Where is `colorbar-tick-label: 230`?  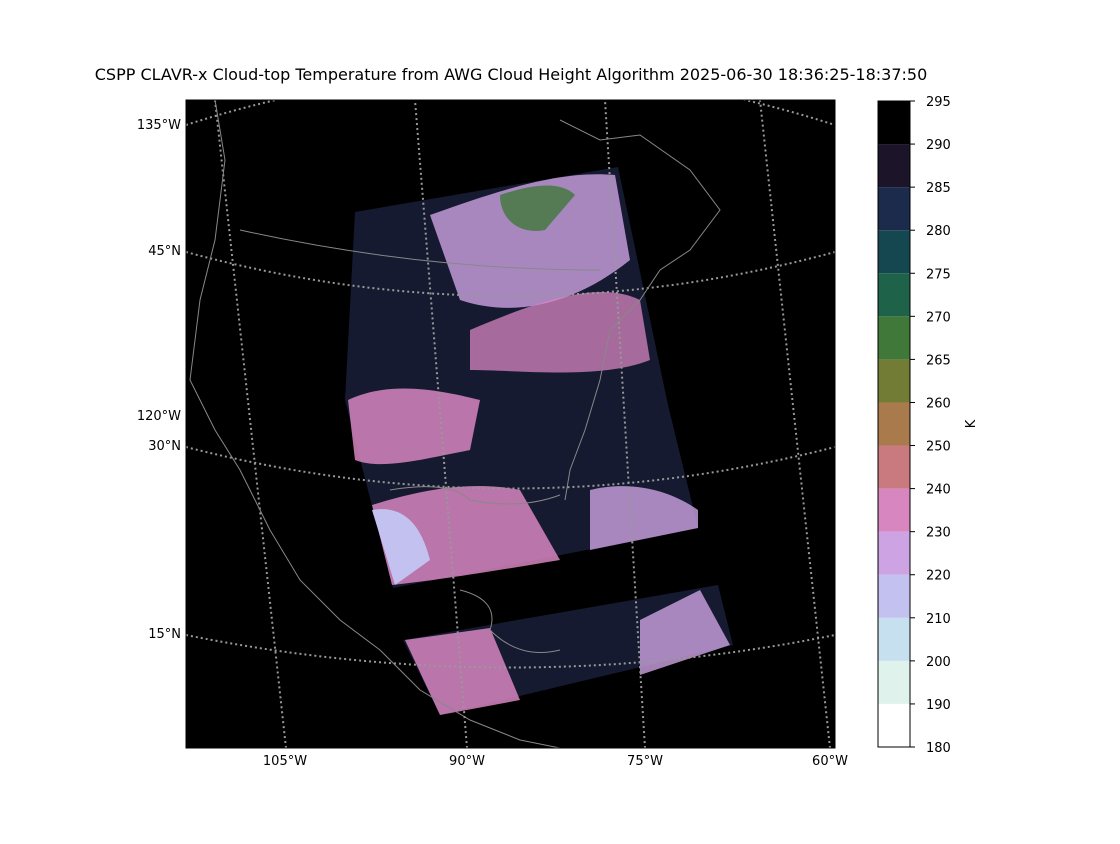
colorbar-tick-label: 230 is located at coordinates (938, 533).